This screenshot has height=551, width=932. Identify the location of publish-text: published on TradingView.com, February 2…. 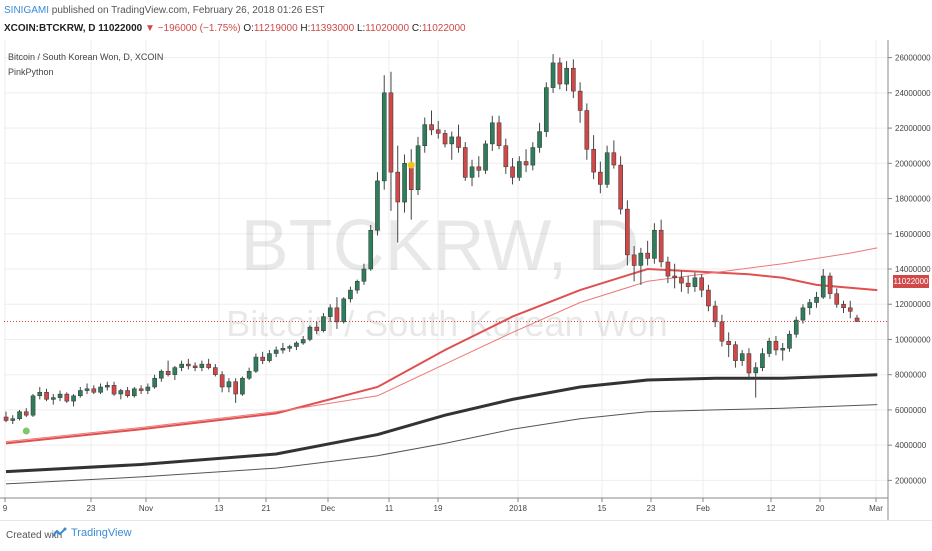
(187, 10).